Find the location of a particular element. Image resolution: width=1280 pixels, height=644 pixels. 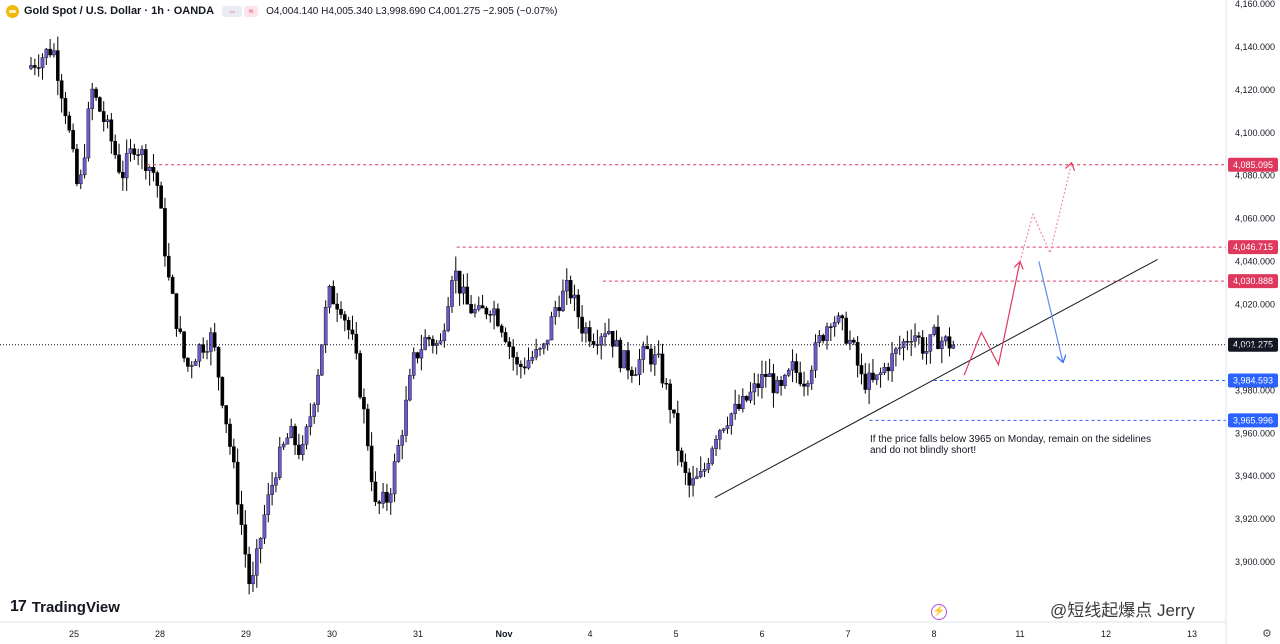

author-watermark: @短线起爆点 Jerry is located at coordinates (1122, 610).